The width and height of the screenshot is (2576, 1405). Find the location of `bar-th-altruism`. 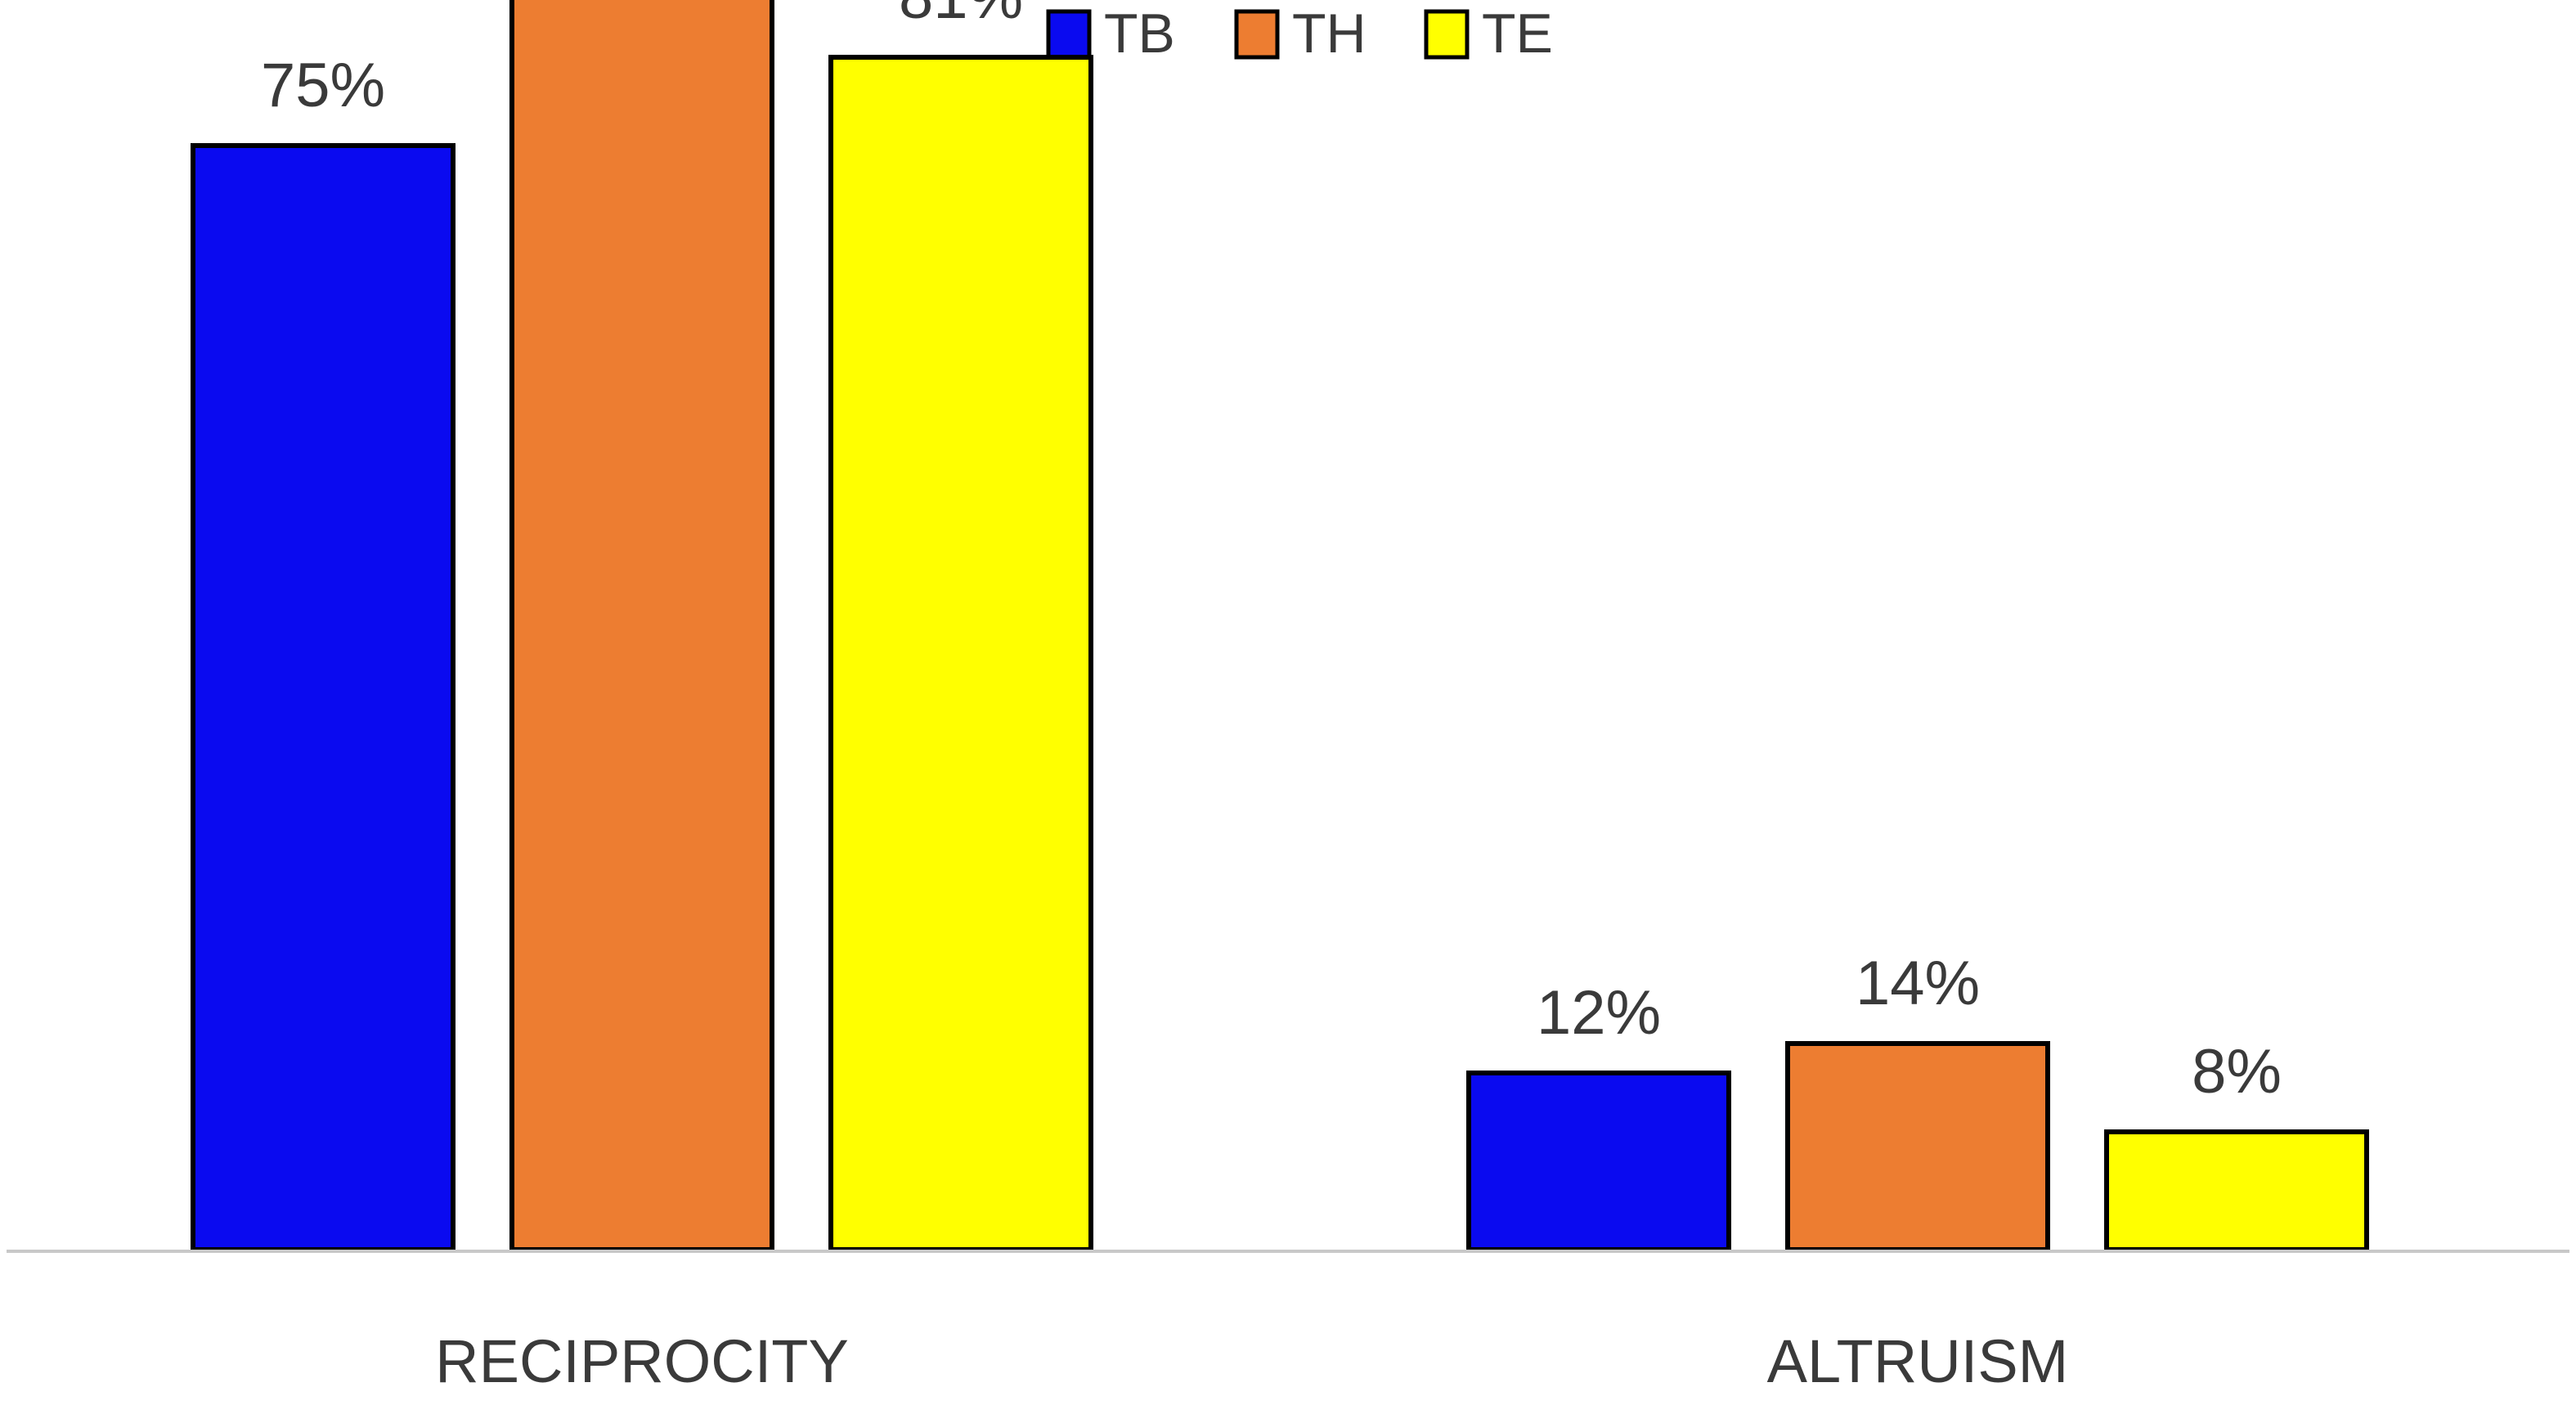

bar-th-altruism is located at coordinates (1918, 1146).